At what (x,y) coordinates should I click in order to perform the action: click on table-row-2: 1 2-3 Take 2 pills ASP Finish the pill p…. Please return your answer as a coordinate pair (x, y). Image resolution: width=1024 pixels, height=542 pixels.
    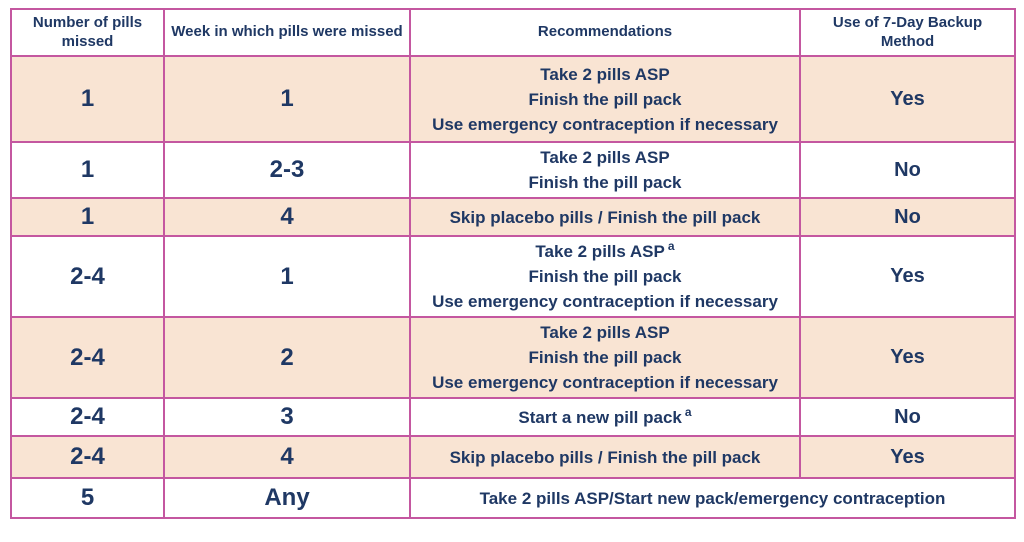
    Looking at the image, I should click on (513, 170).